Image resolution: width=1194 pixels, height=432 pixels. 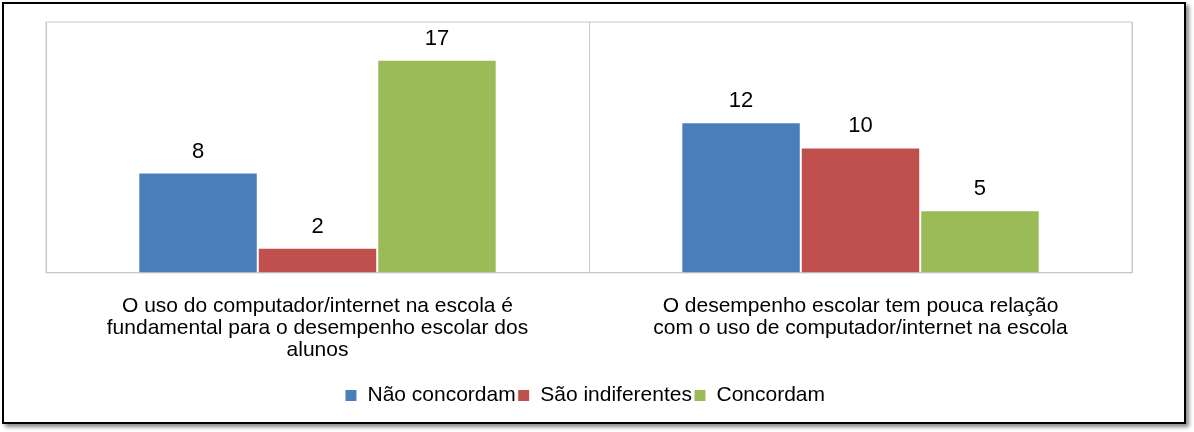 I want to click on legend-label: São indiferentes, so click(x=616, y=394).